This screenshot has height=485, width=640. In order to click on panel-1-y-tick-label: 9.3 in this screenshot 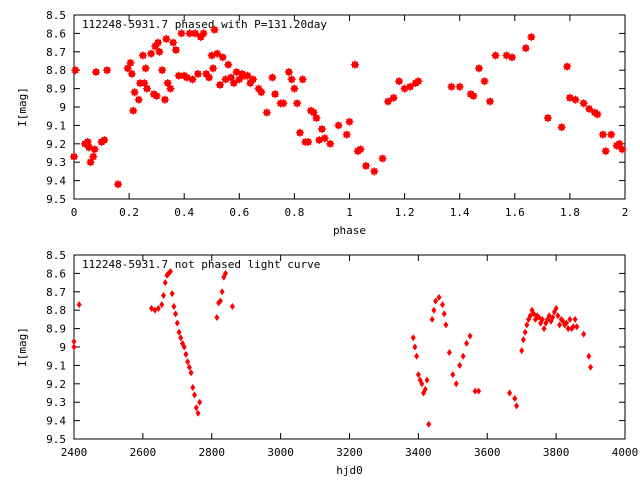, I will do `click(56, 162)`.